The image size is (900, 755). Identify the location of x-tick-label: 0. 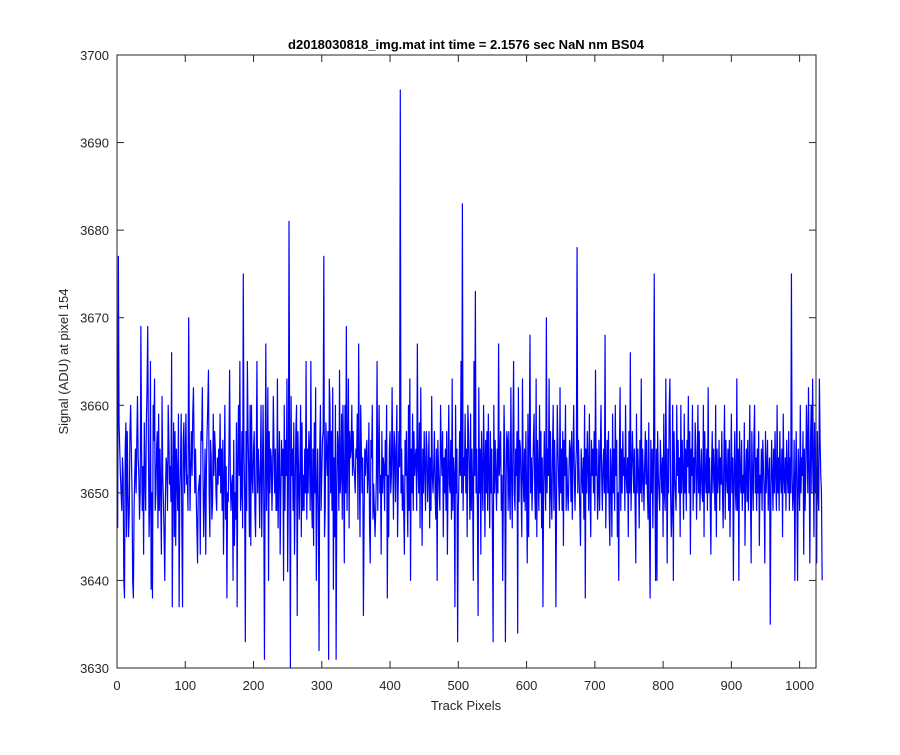
(116, 685).